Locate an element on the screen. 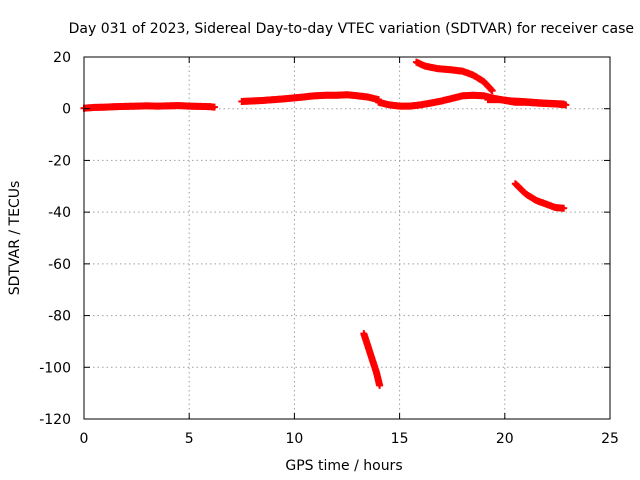 The height and width of the screenshot is (480, 640). y-tick-label: -20 is located at coordinates (59, 161).